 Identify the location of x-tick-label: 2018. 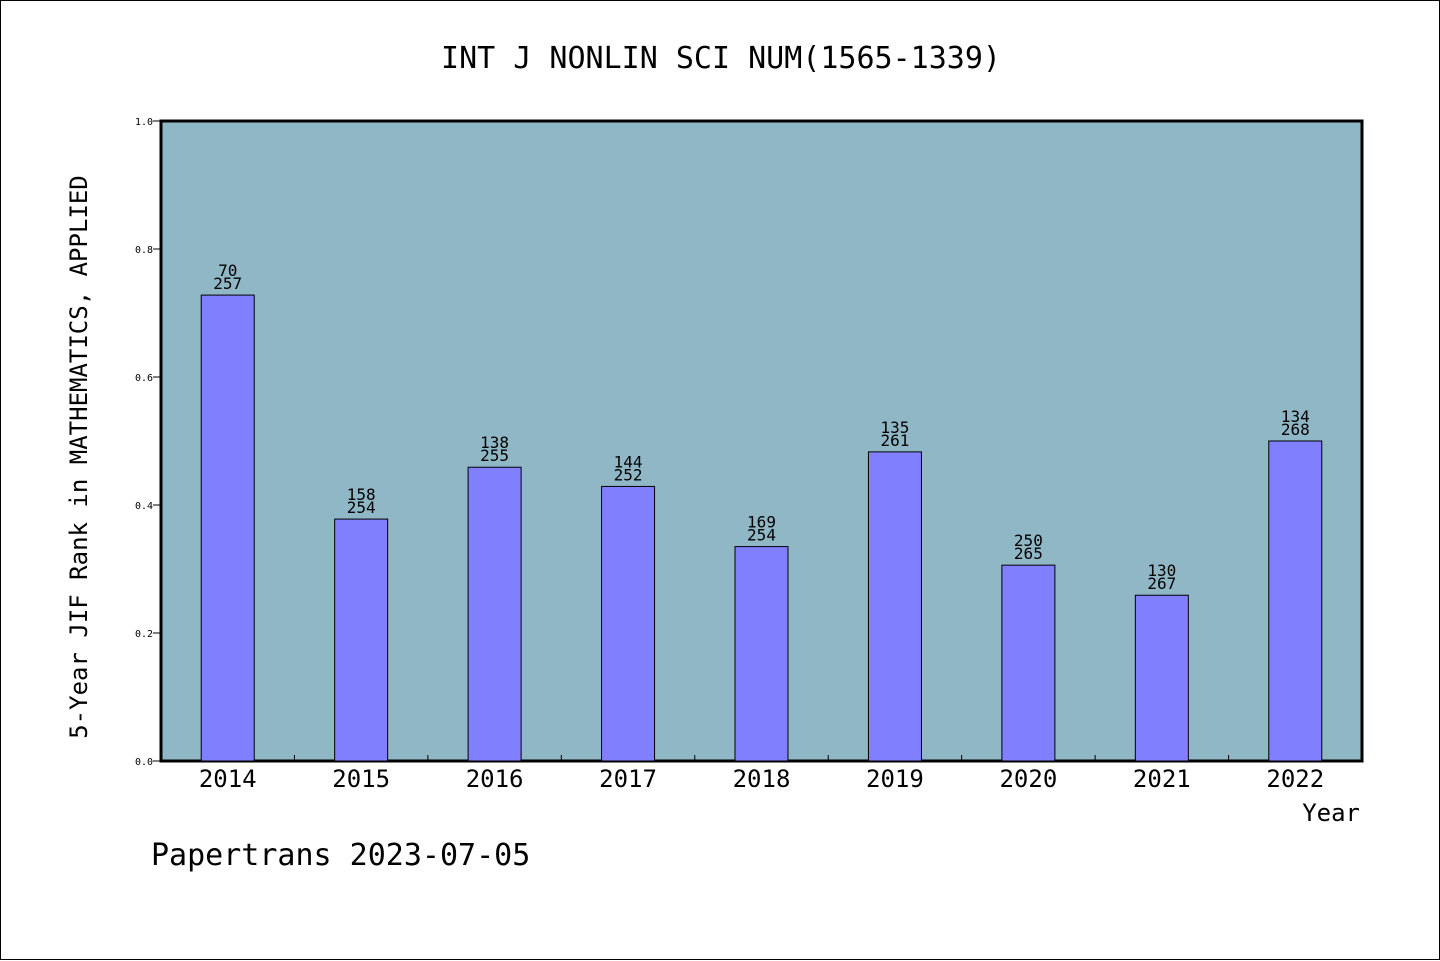
(762, 779).